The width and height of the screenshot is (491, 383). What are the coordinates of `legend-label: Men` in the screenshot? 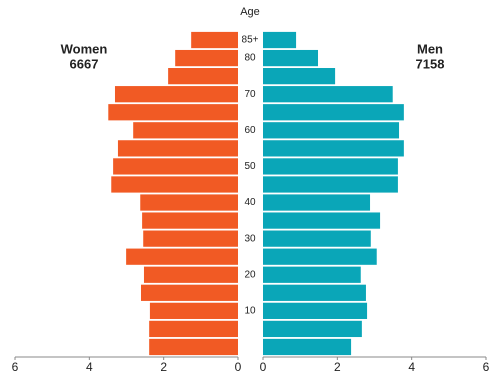 It's located at (430, 48).